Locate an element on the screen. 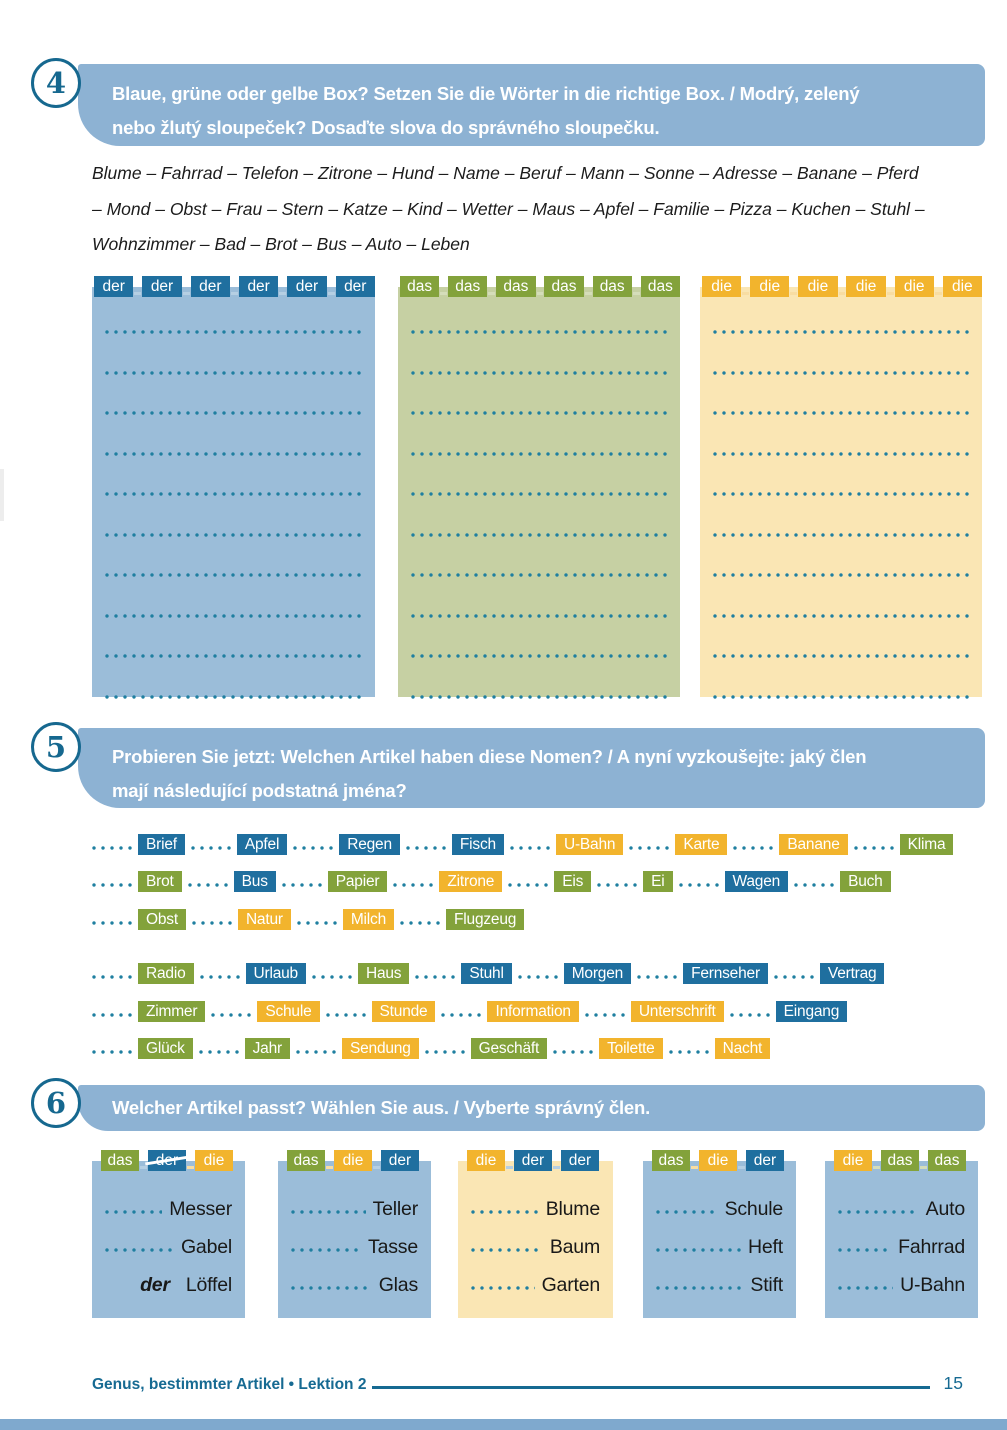 The height and width of the screenshot is (1430, 1007). word-tag: Nacht is located at coordinates (742, 1048).